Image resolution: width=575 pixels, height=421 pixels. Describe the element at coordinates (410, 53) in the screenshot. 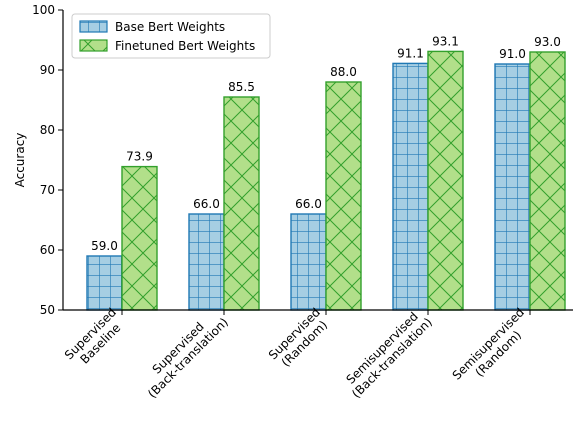

I see `data-label-base-4: 91.1` at that location.